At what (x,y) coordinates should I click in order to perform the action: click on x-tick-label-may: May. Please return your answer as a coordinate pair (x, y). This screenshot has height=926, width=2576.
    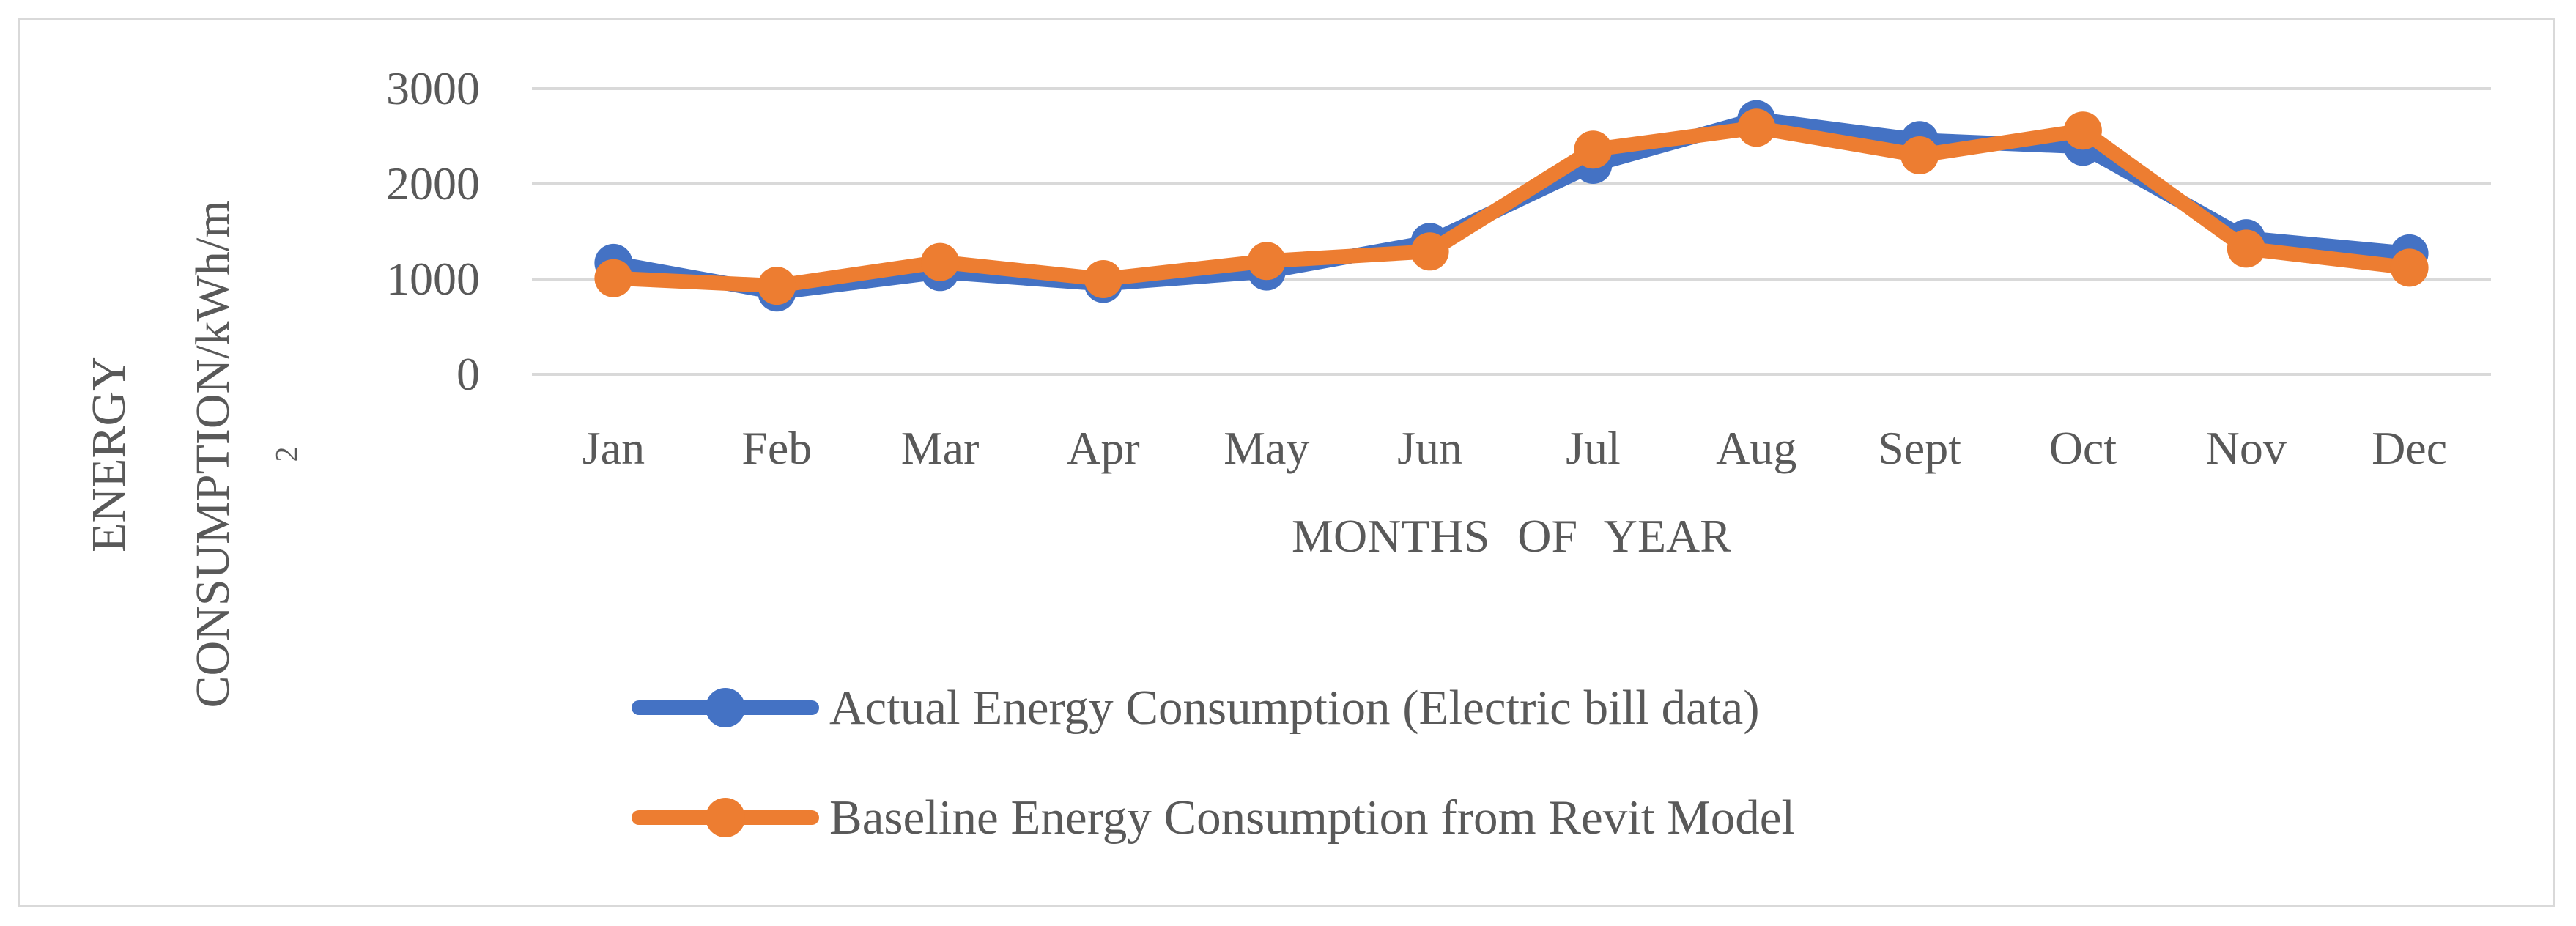
    Looking at the image, I should click on (1267, 448).